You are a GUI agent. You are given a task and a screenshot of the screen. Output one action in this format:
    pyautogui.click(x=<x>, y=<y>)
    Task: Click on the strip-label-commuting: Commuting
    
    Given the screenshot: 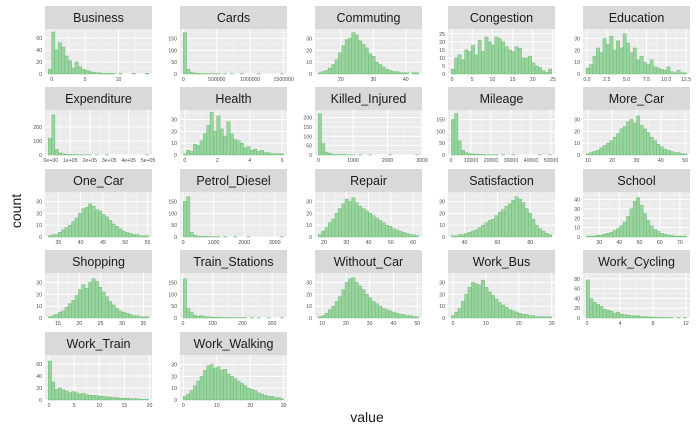 What is the action you would take?
    pyautogui.click(x=369, y=18)
    